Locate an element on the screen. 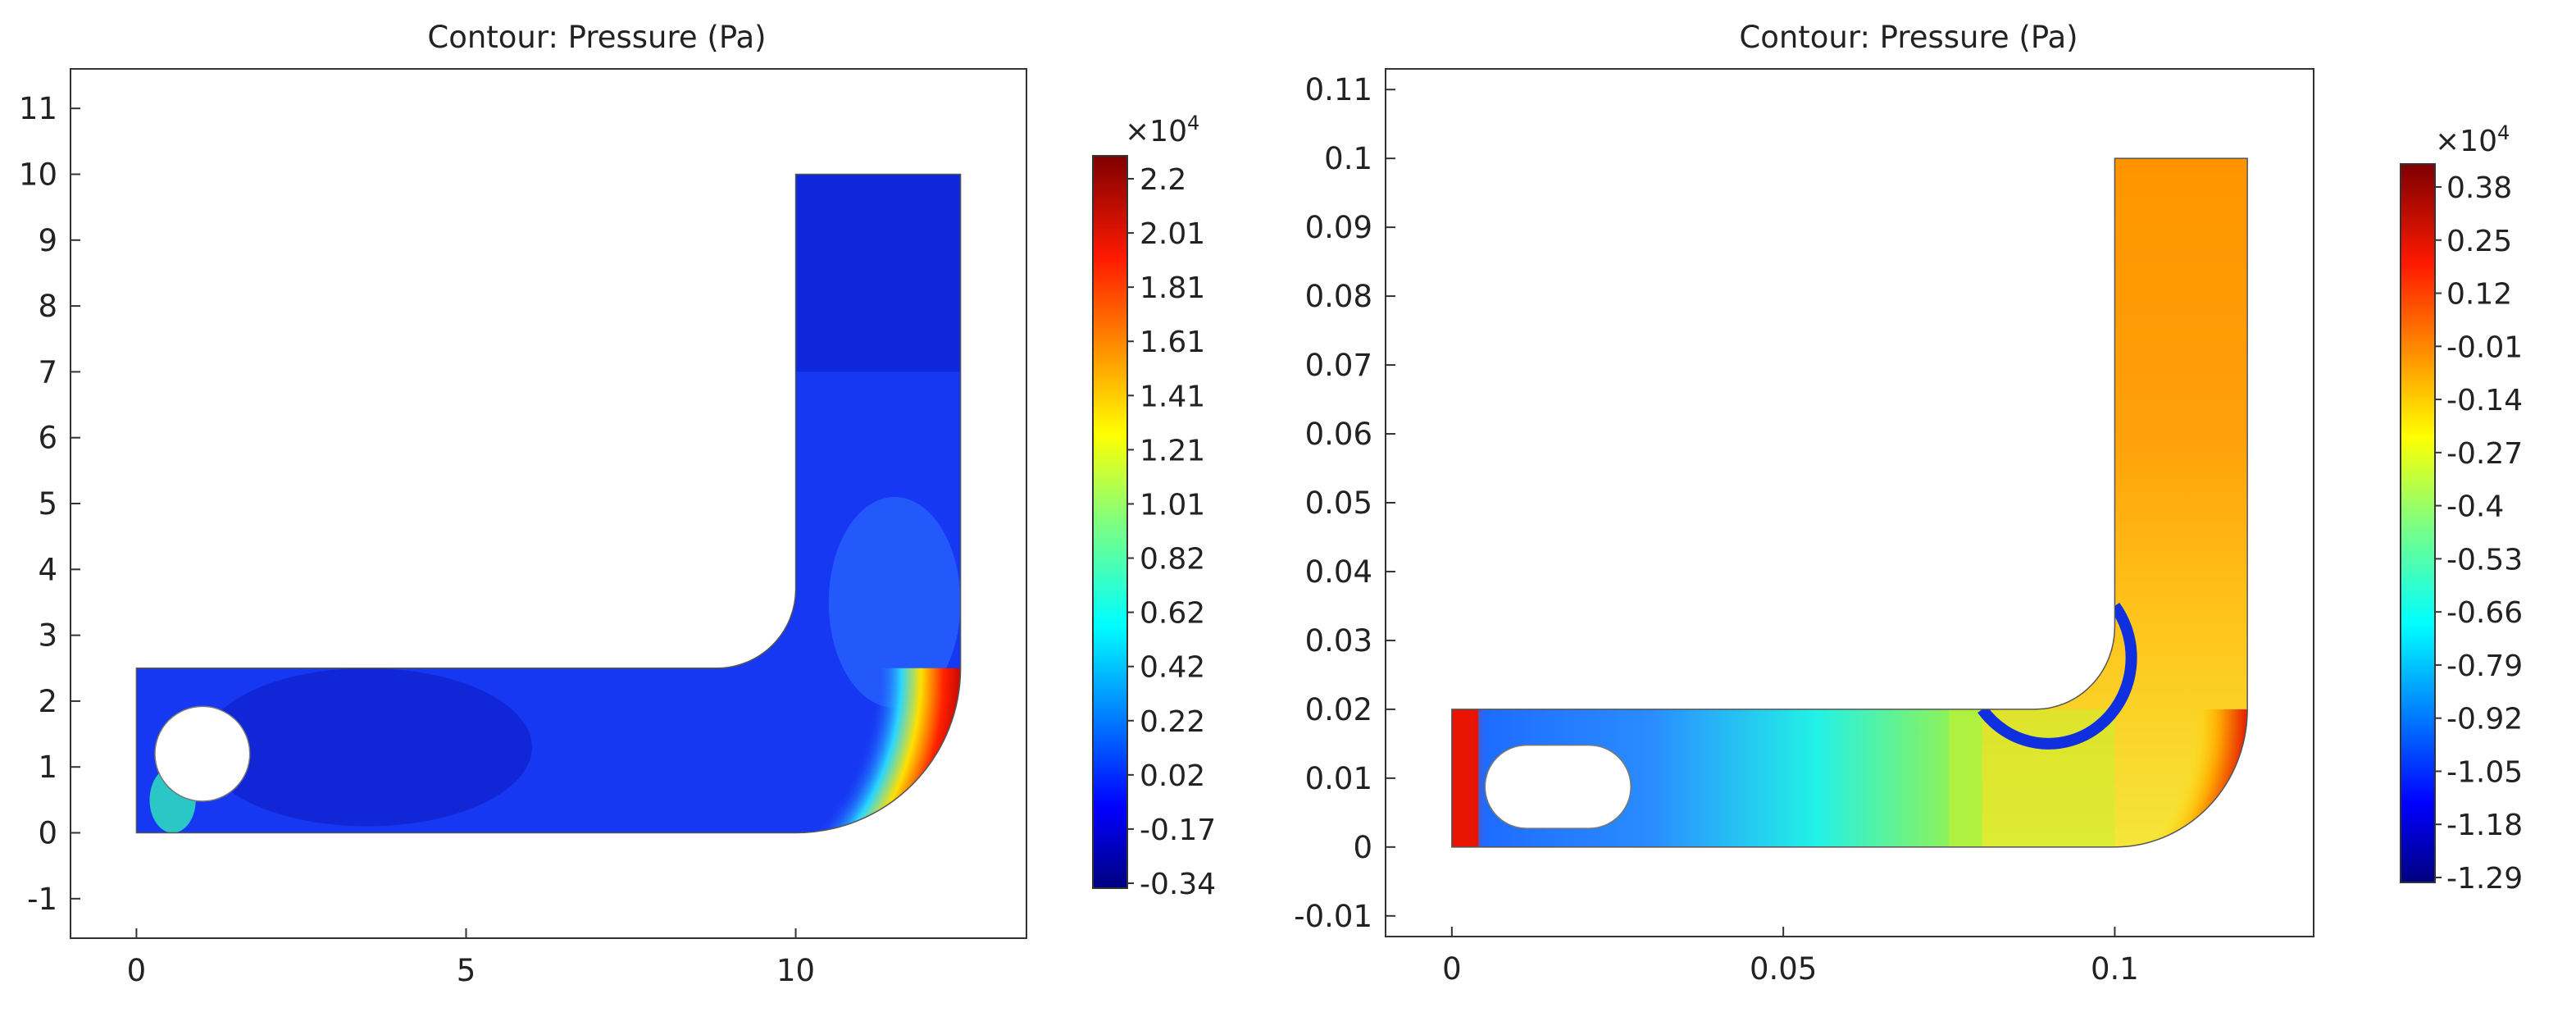 The width and height of the screenshot is (2576, 1012). colorbar-tick-label: 1.61 is located at coordinates (1172, 342).